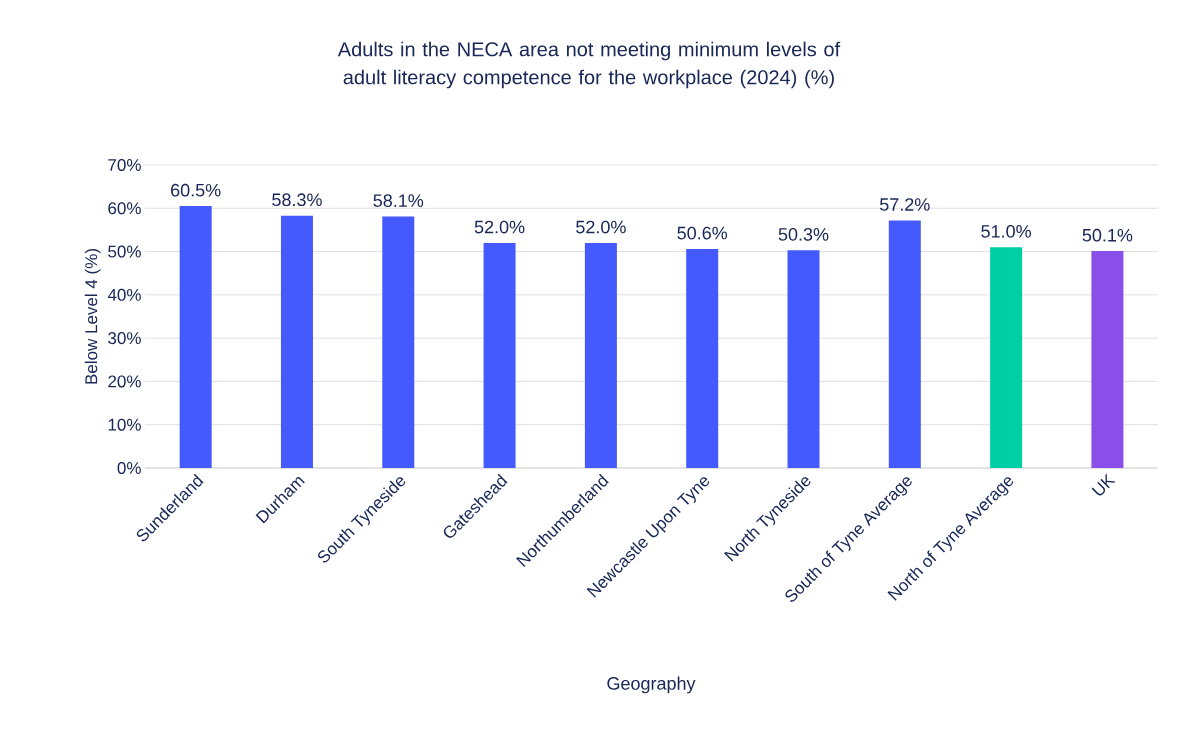  I want to click on data-label: 58.3%, so click(297, 200).